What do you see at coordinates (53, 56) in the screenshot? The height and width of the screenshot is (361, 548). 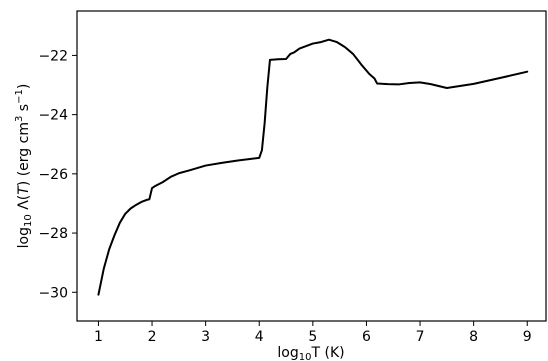 I see `y-tick-label: −22` at bounding box center [53, 56].